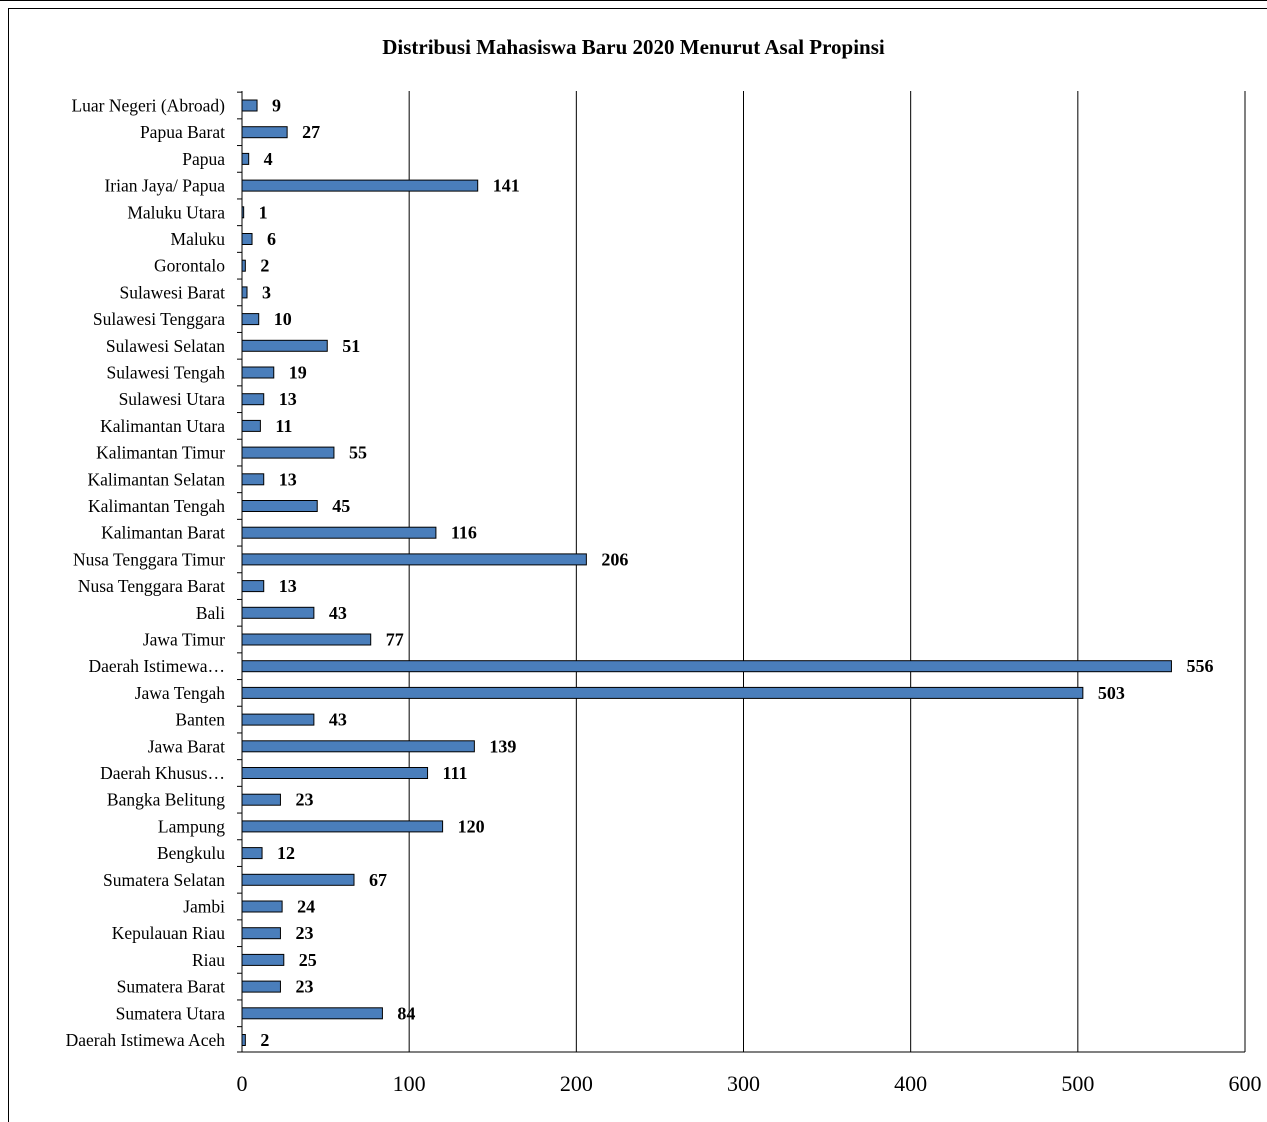 Image resolution: width=1267 pixels, height=1122 pixels. What do you see at coordinates (743, 1083) in the screenshot?
I see `x-tick-label: 300` at bounding box center [743, 1083].